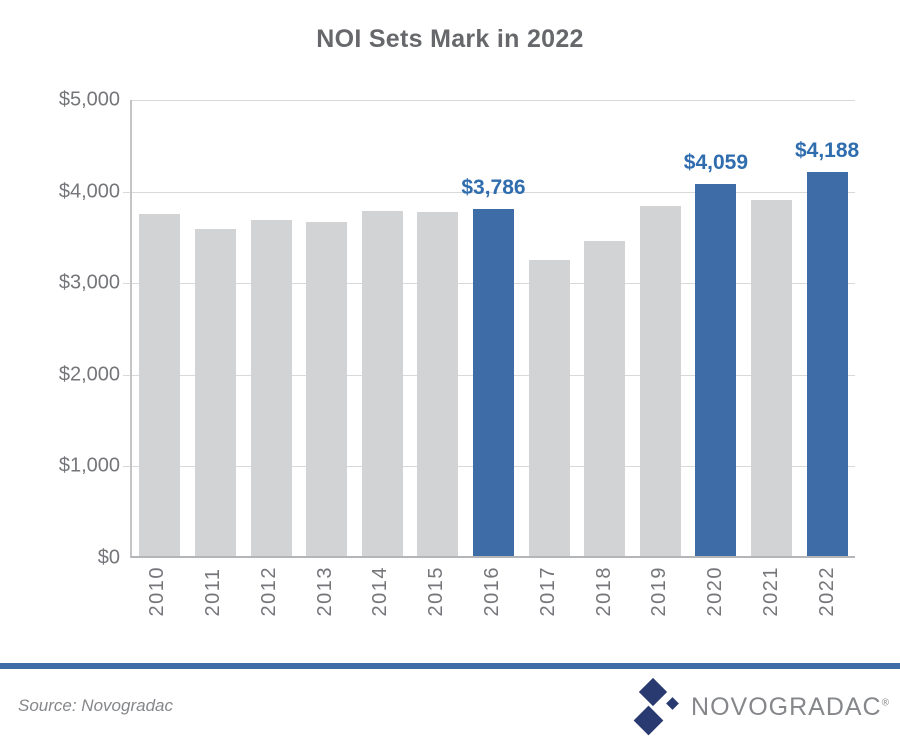  I want to click on x-tick-slot-2014: 2014, so click(381, 591).